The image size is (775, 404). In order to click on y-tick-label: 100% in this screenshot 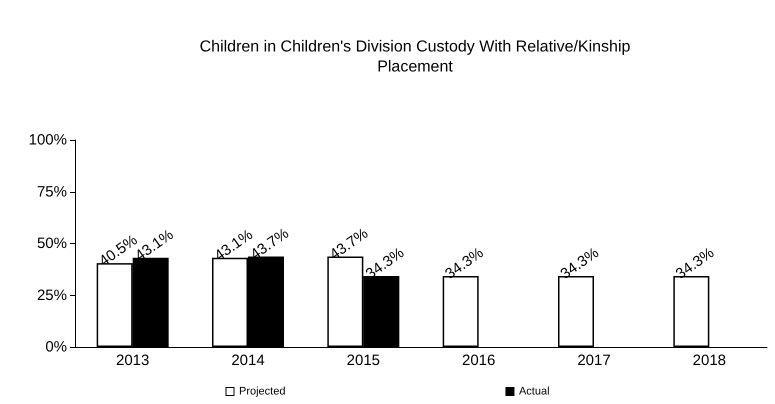, I will do `click(47, 140)`.